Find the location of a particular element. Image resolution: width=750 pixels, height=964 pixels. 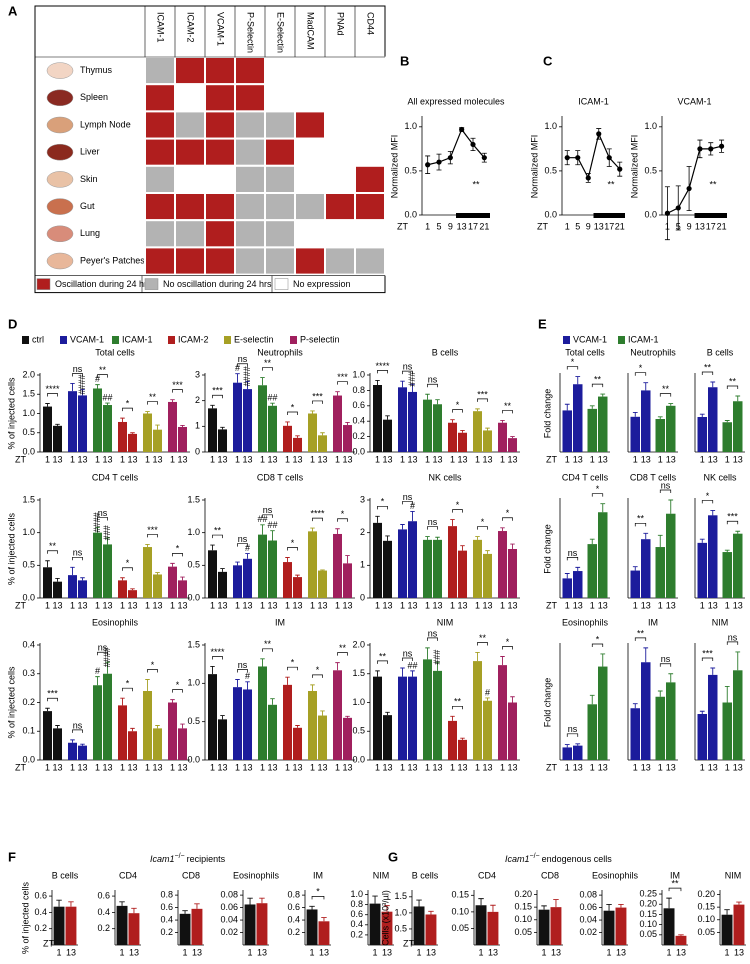

significance-hash: ## is located at coordinates (262, 519).